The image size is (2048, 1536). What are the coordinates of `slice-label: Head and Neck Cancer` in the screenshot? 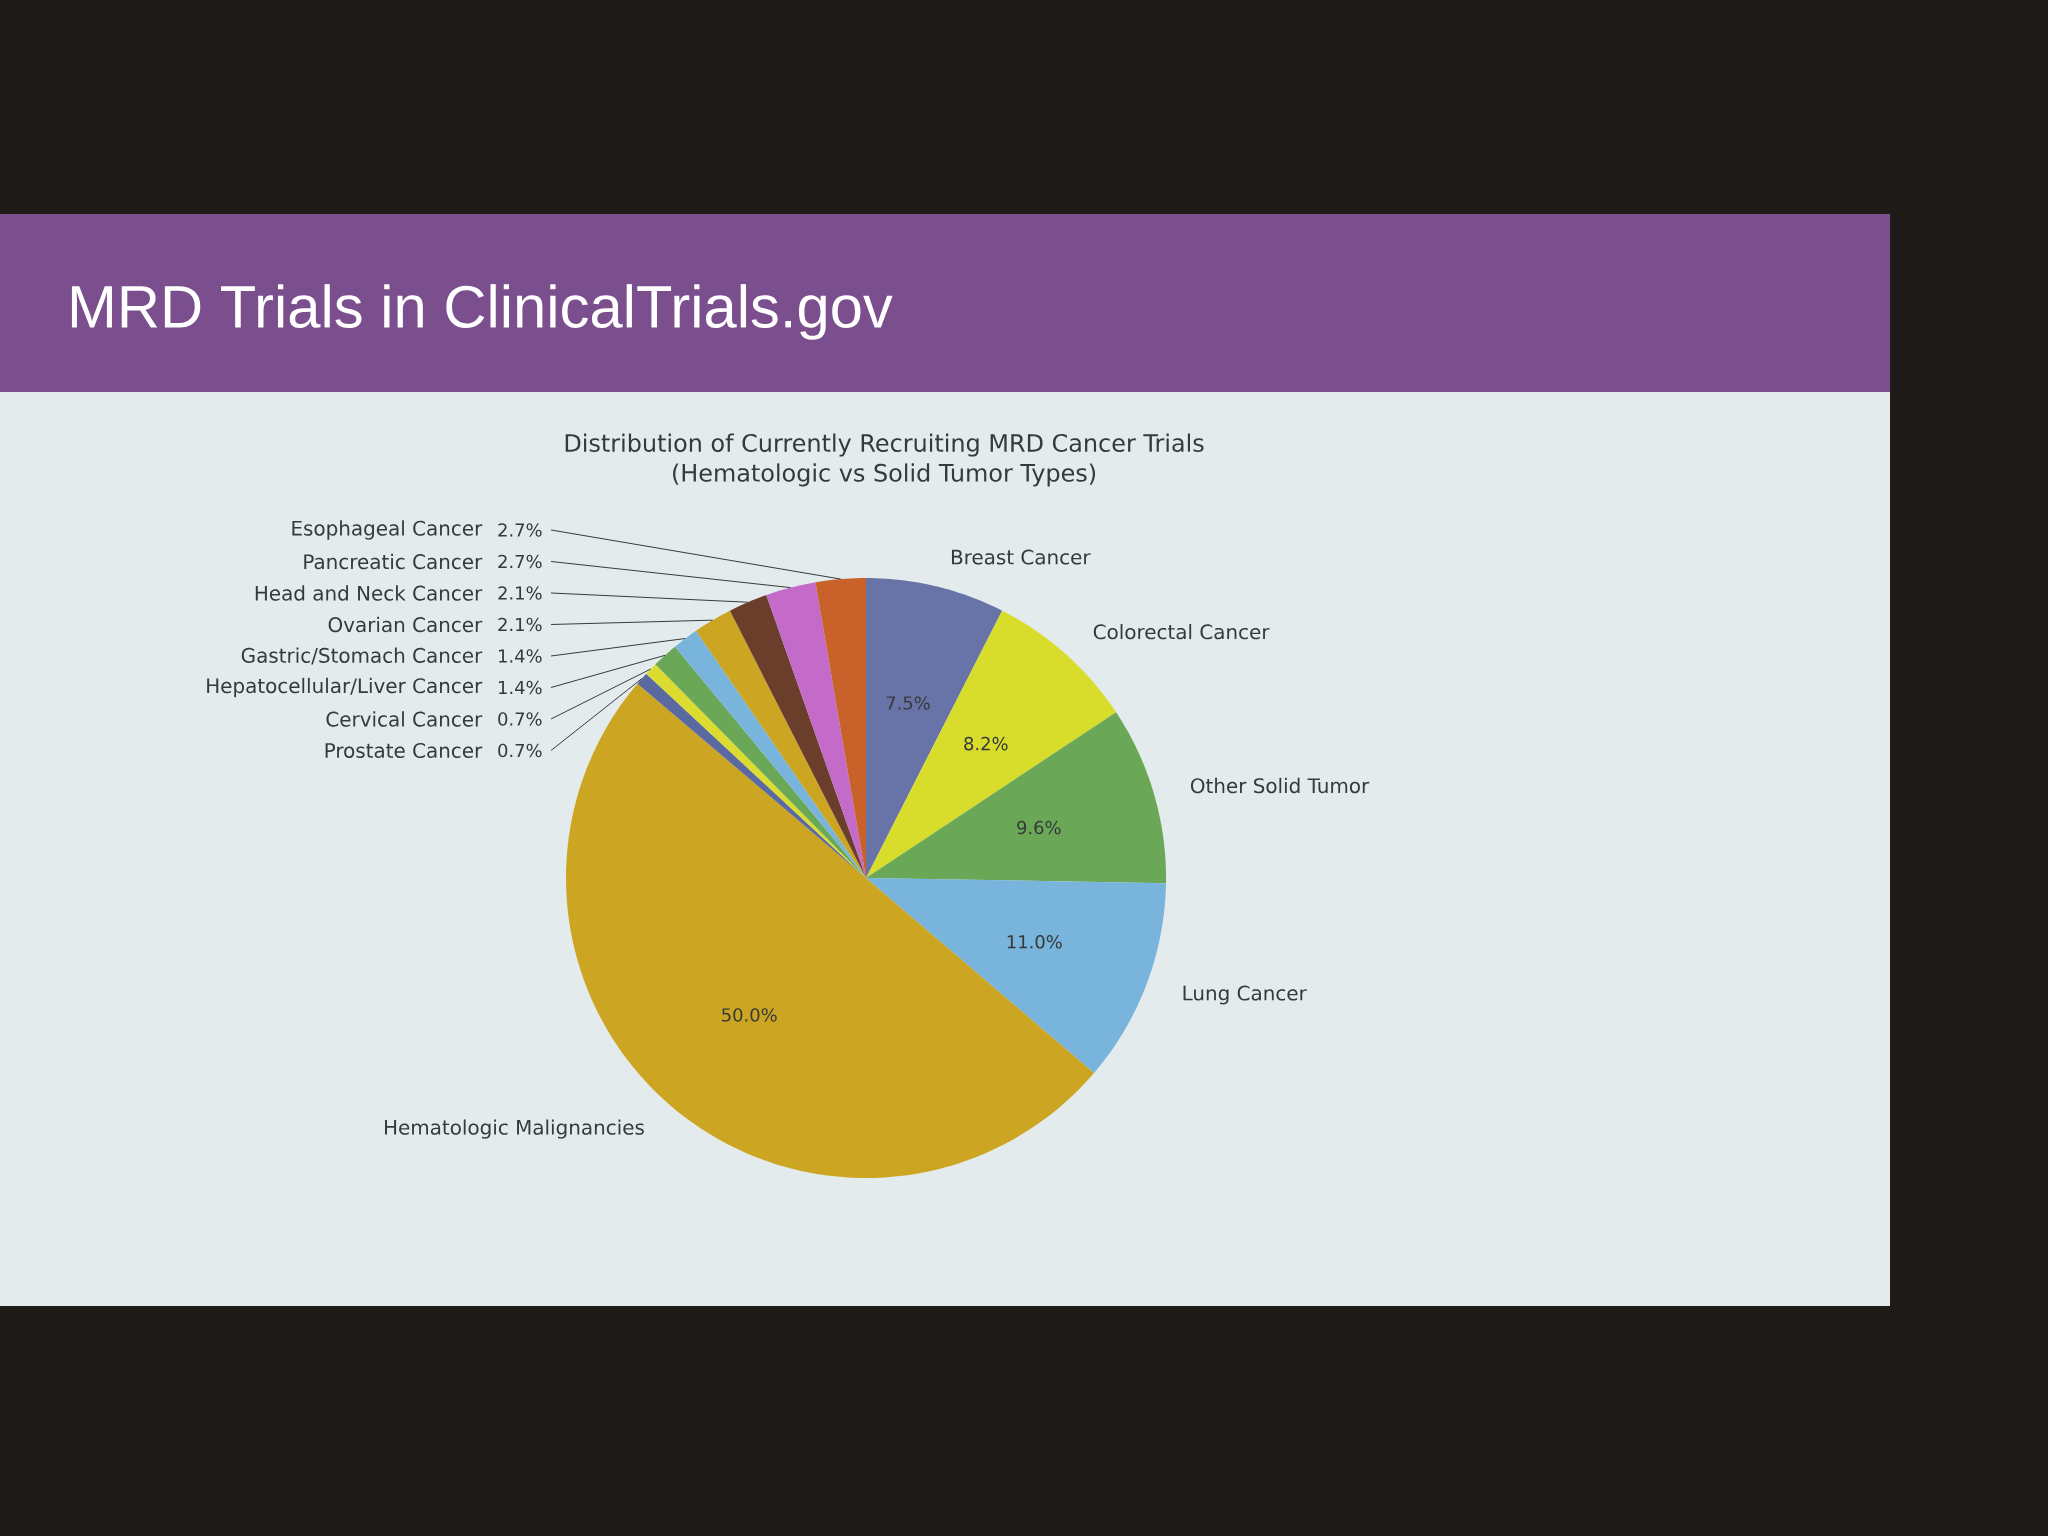 It's located at (369, 593).